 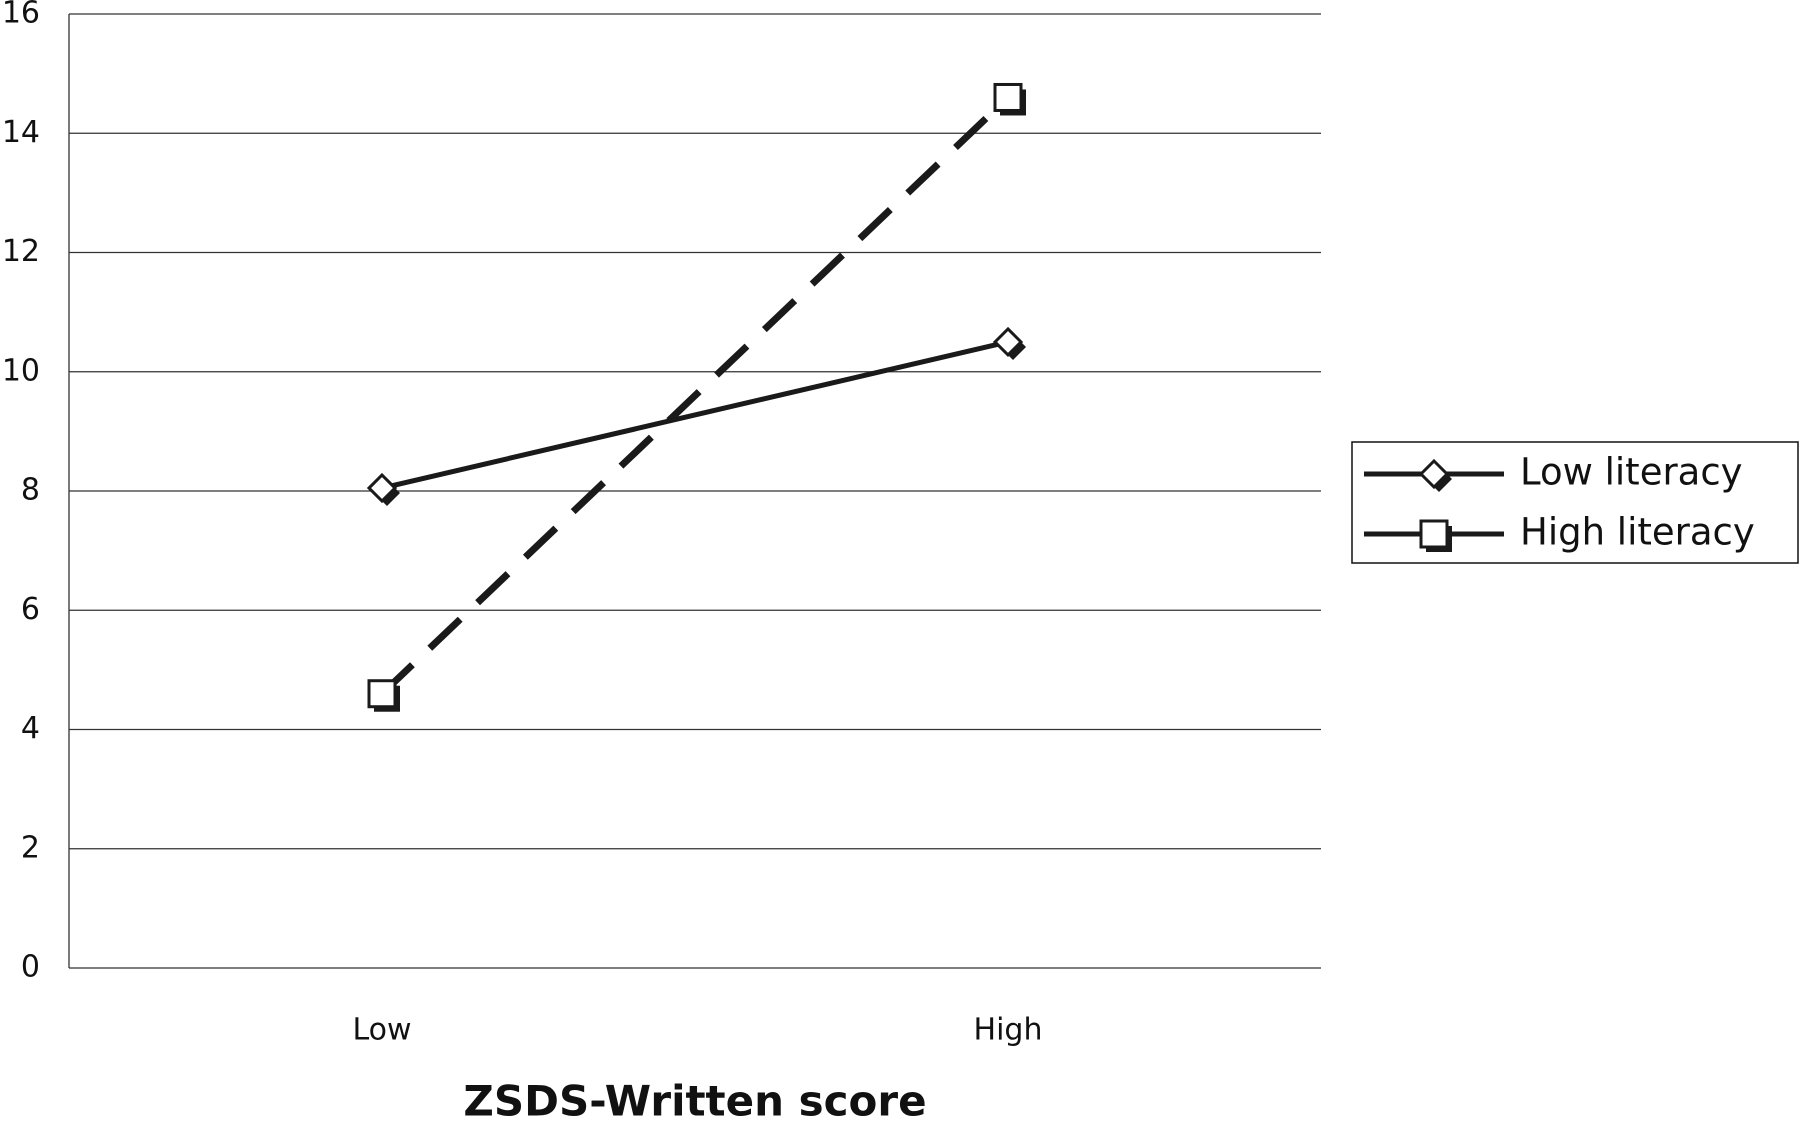 I want to click on x-tick-label: Low, so click(x=381, y=1030).